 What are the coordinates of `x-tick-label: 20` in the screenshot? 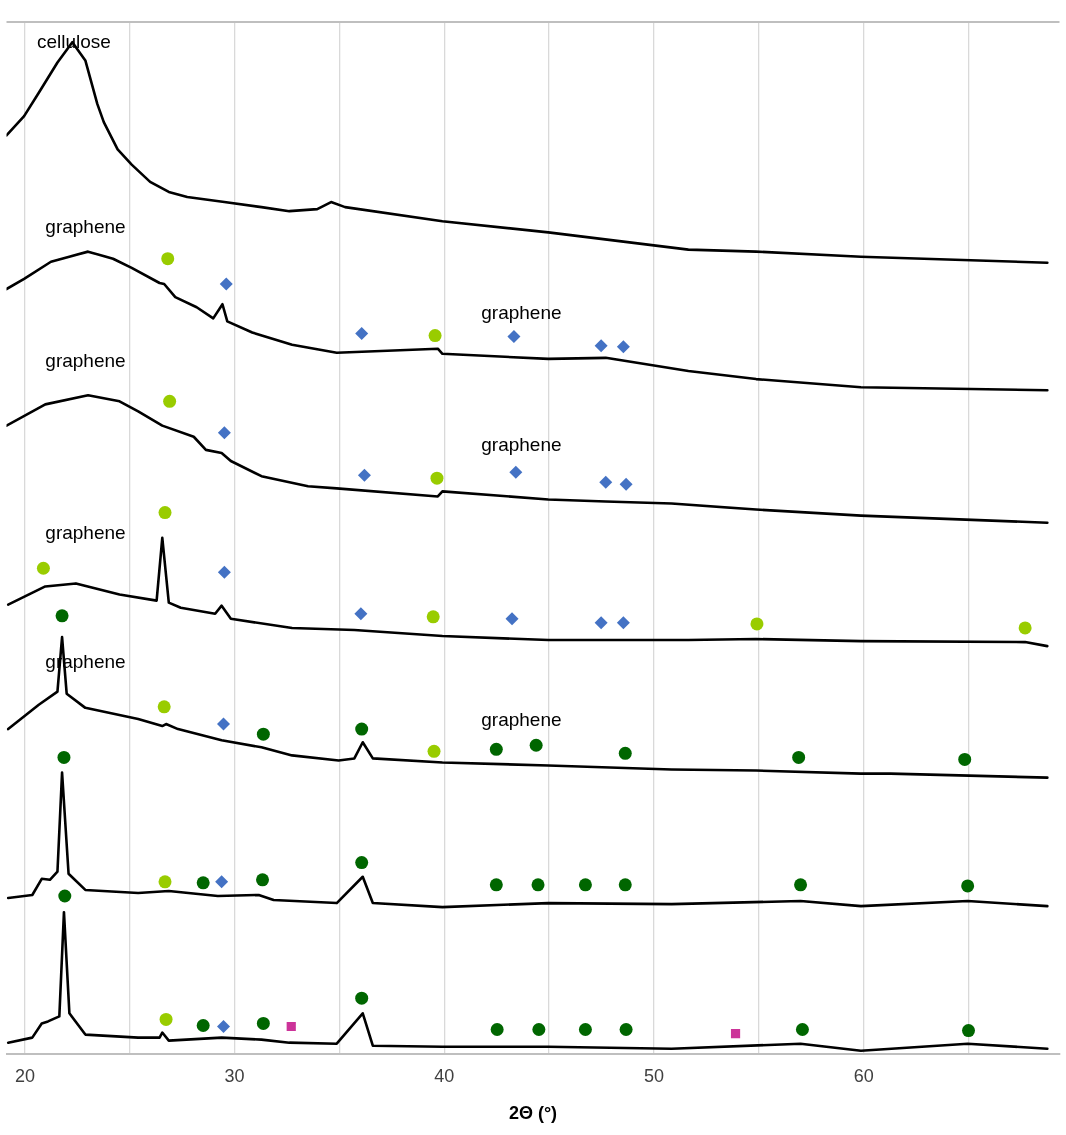 It's located at (24, 1075).